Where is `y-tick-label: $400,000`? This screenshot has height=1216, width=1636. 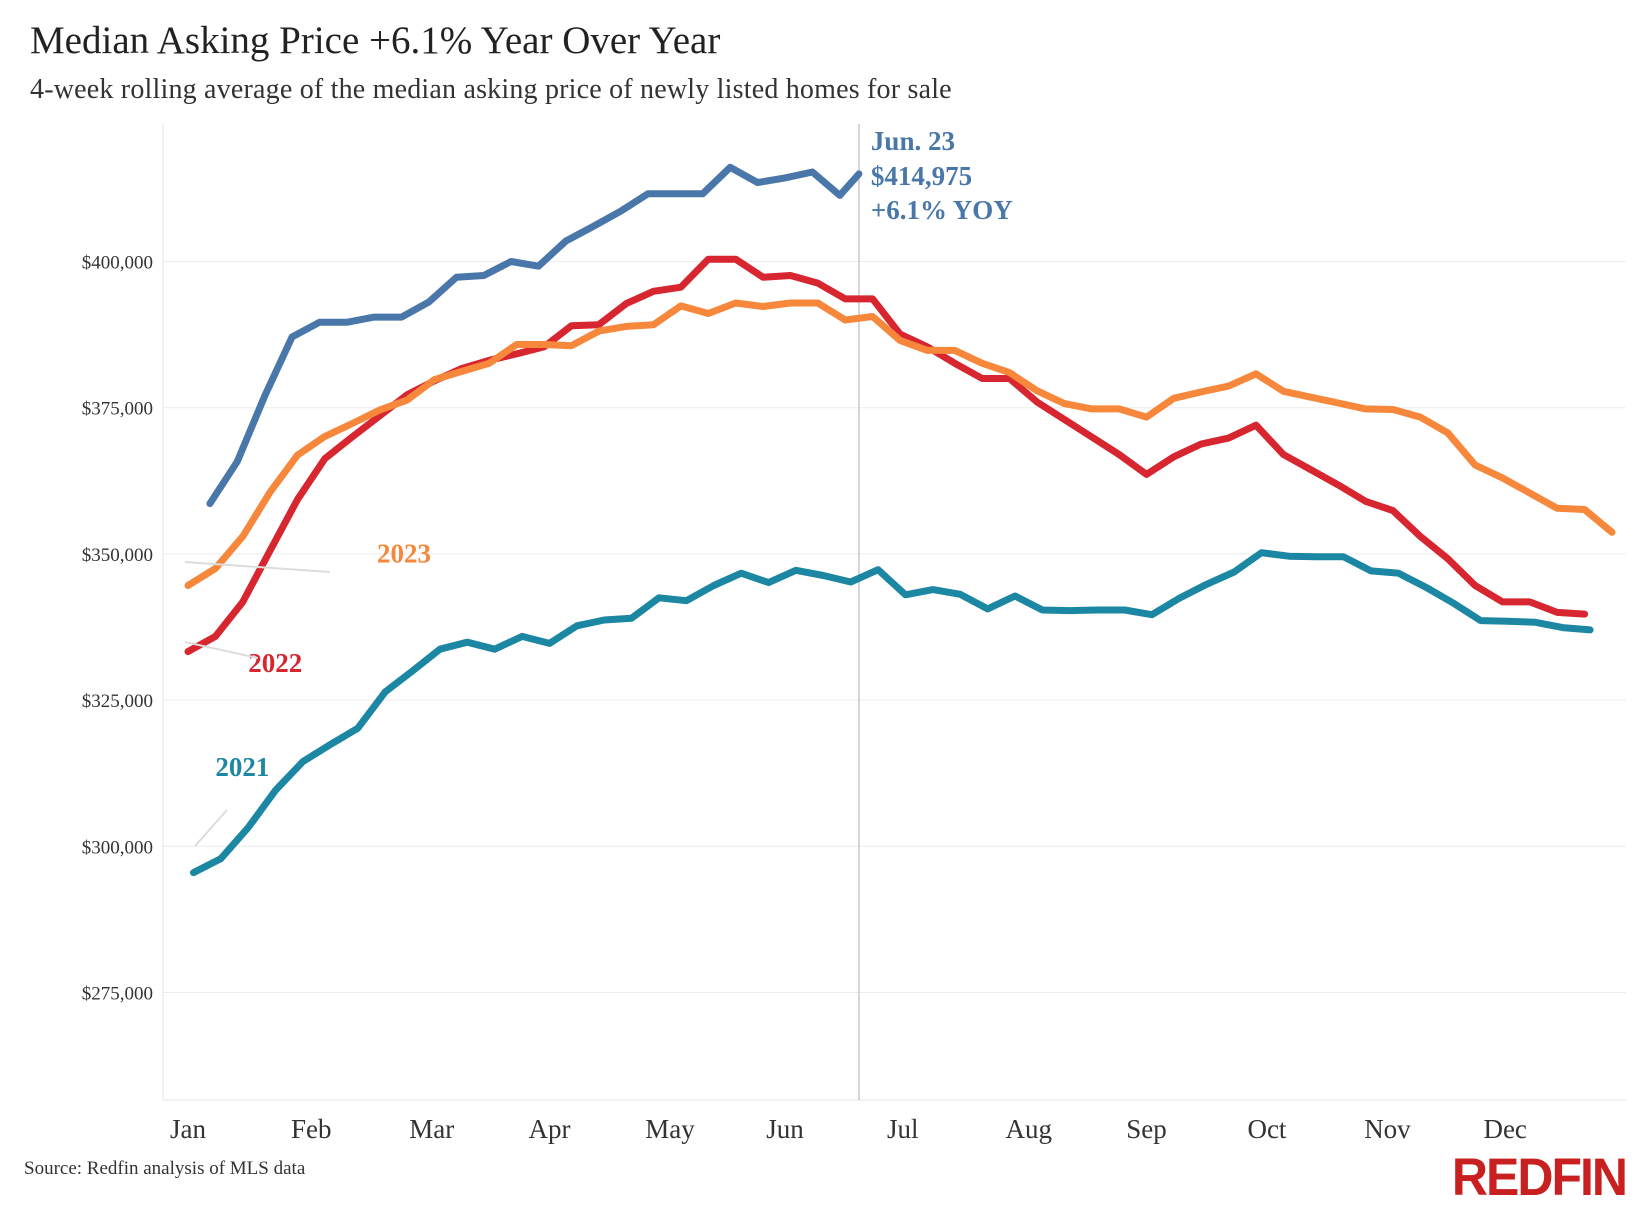
y-tick-label: $400,000 is located at coordinates (117, 263).